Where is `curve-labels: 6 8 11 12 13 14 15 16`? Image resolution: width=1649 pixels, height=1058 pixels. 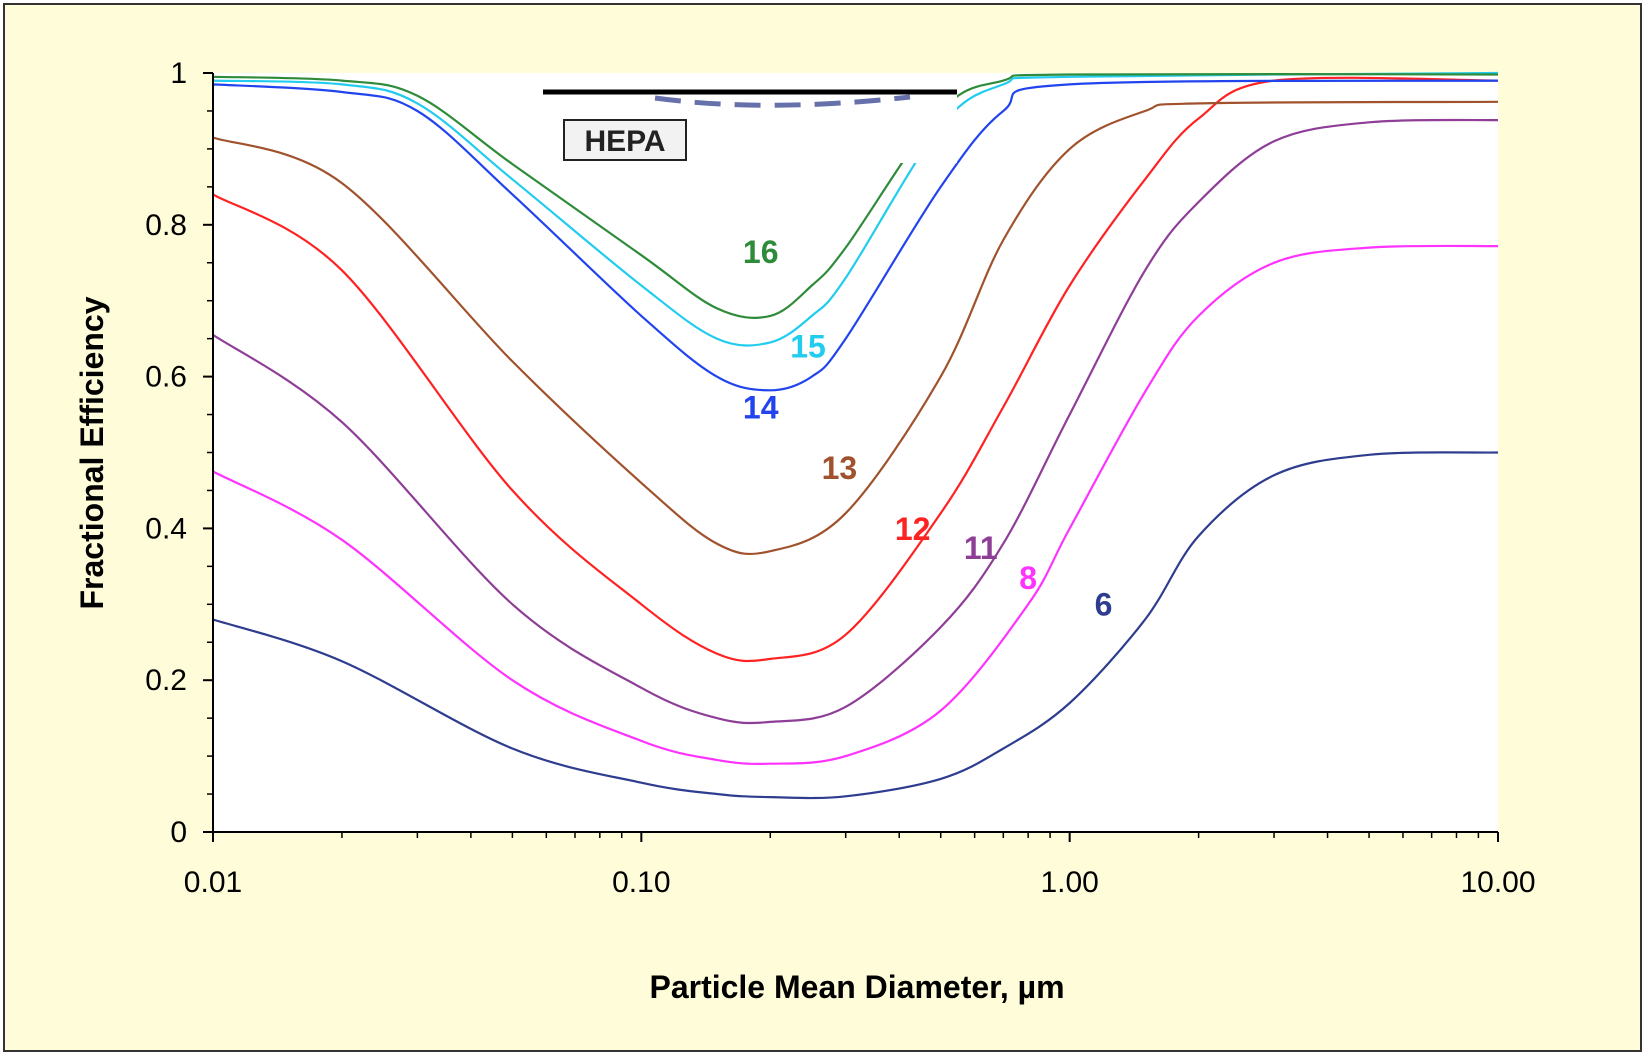 curve-labels: 6 8 11 12 13 14 15 16 is located at coordinates (928, 428).